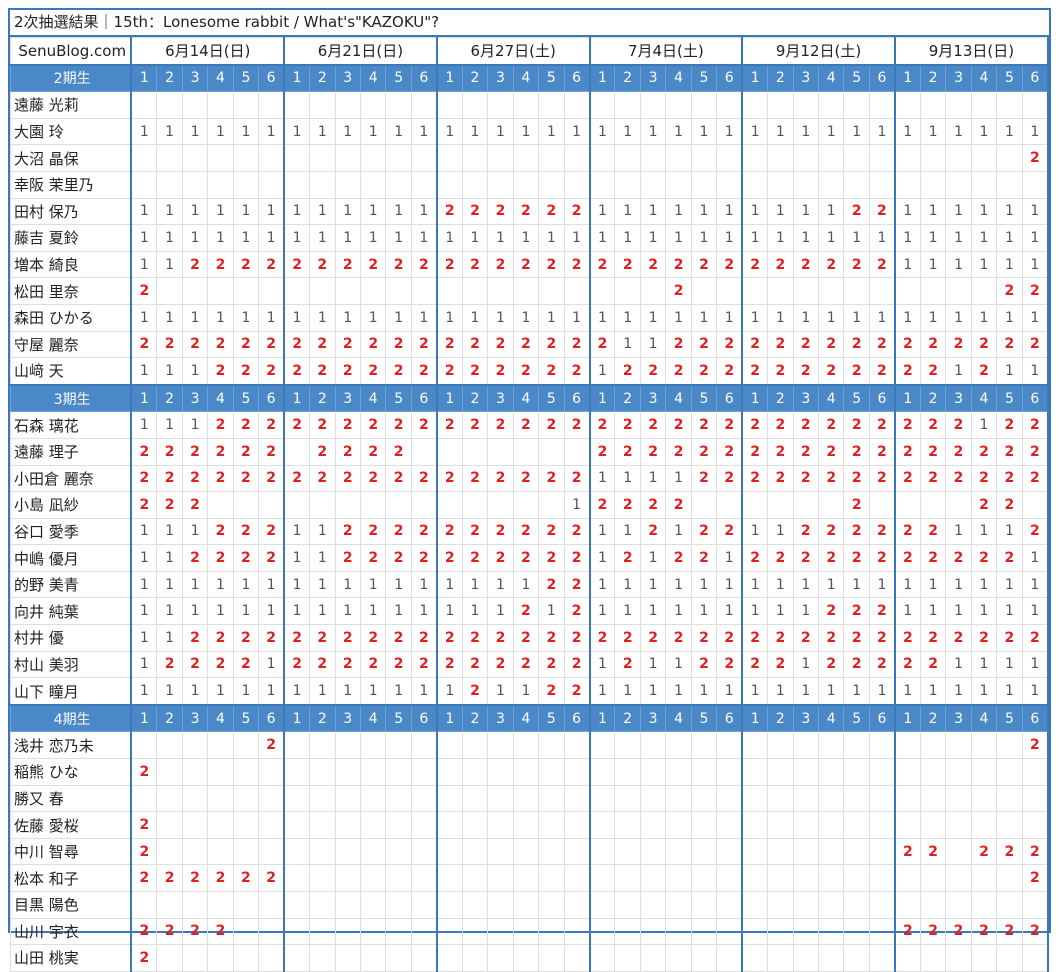 This screenshot has width=1060, height=972. I want to click on date-header: 6月14日(日), so click(208, 51).